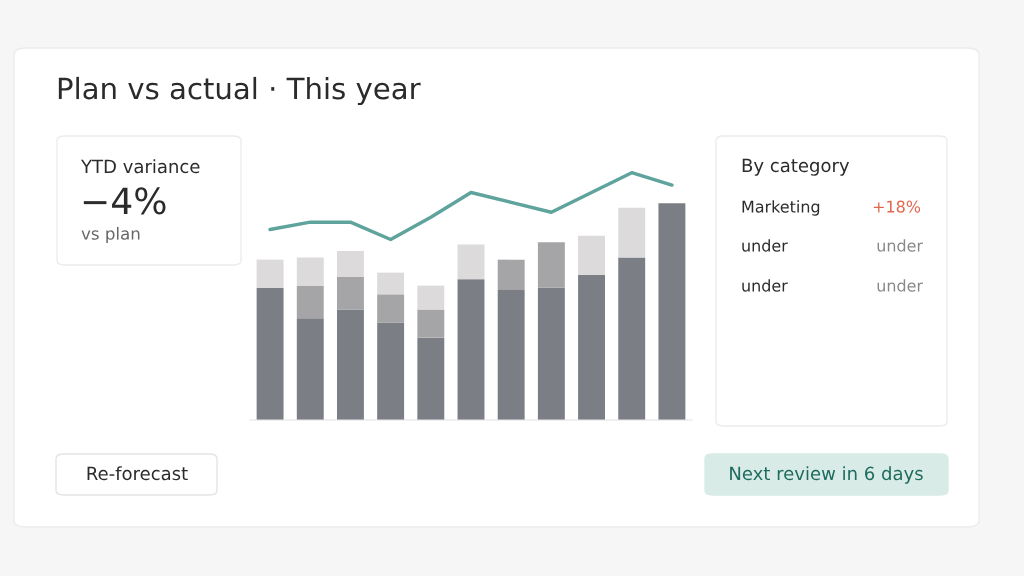 This screenshot has width=1024, height=576. I want to click on text: +18%, so click(897, 206).